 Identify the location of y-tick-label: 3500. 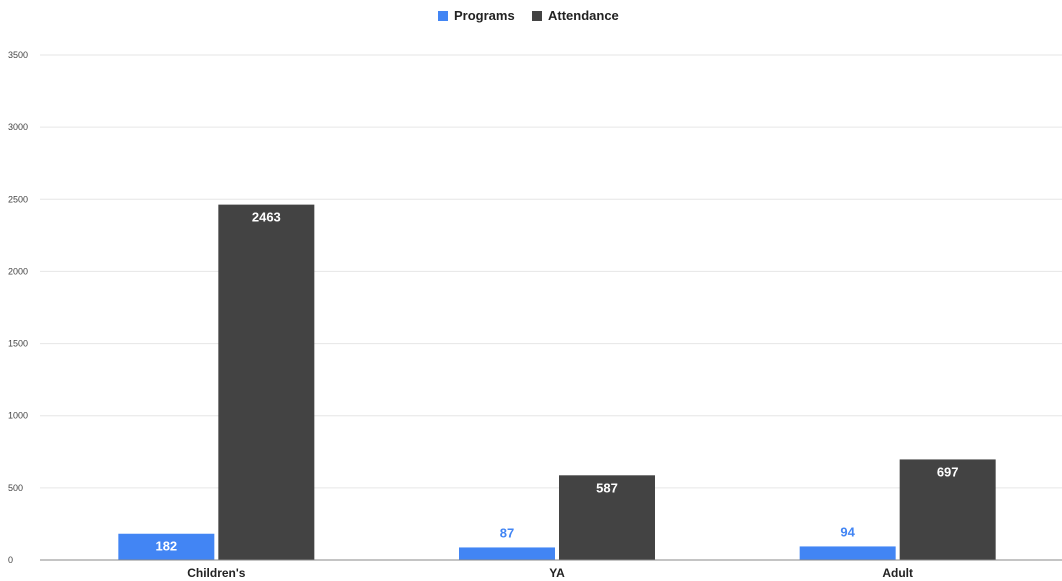
(18, 55).